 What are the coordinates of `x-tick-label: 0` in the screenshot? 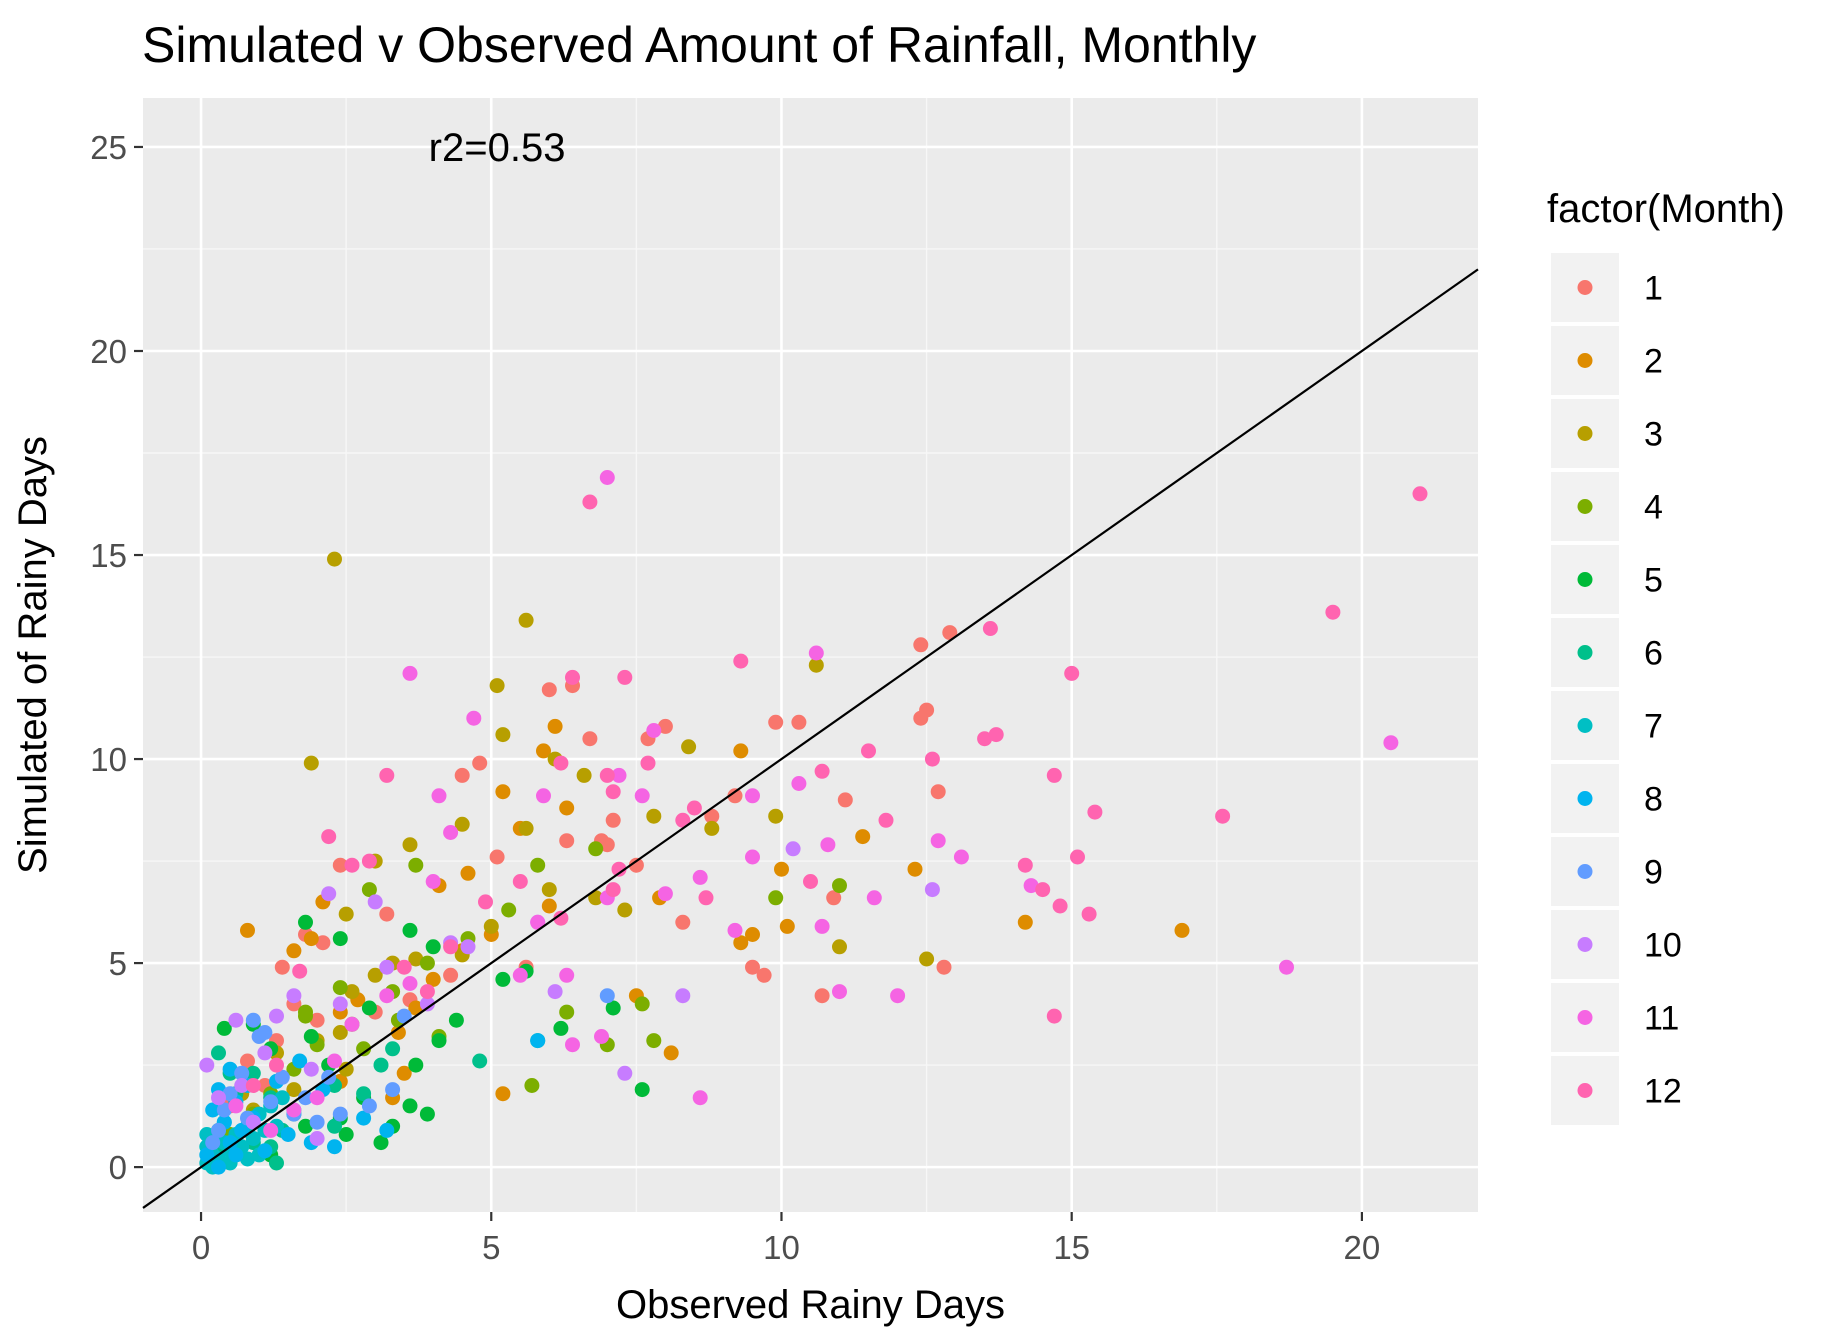 It's located at (201, 1247).